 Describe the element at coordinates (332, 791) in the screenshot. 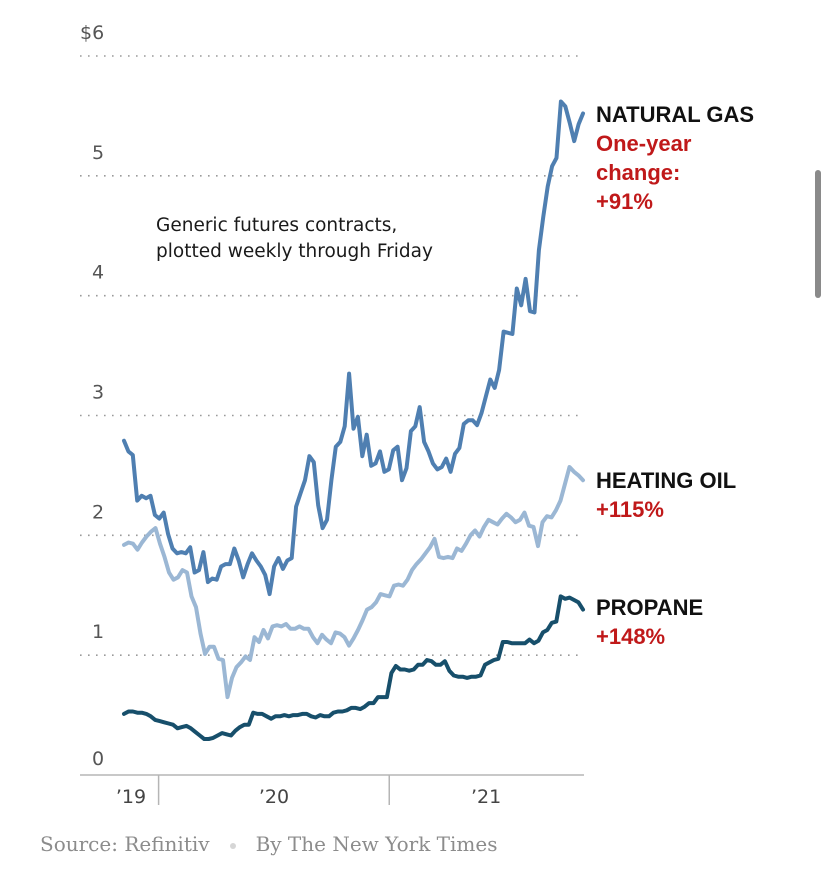

I see `x-axis: ’19 ’20 ’21` at that location.